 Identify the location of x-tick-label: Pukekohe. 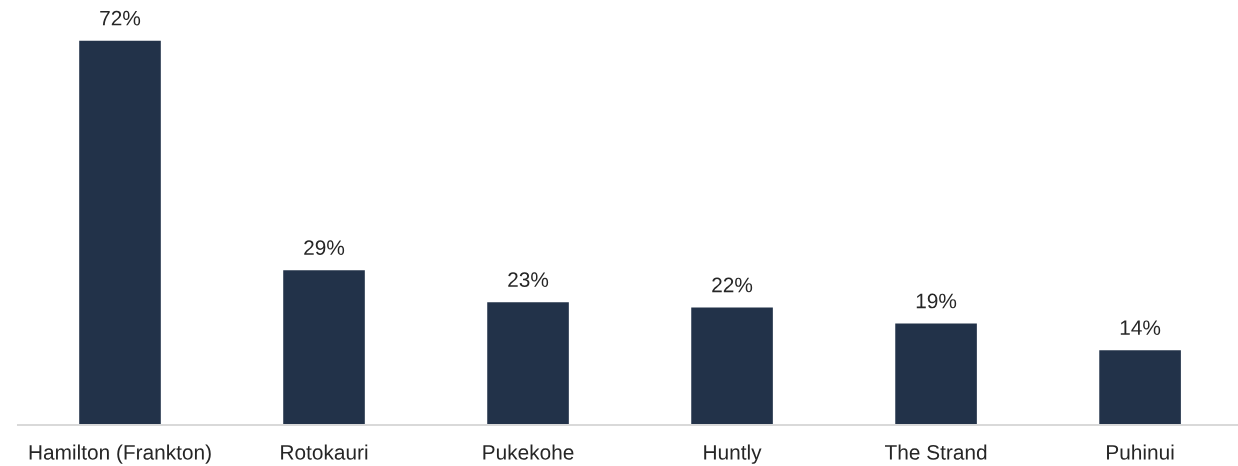
(528, 452).